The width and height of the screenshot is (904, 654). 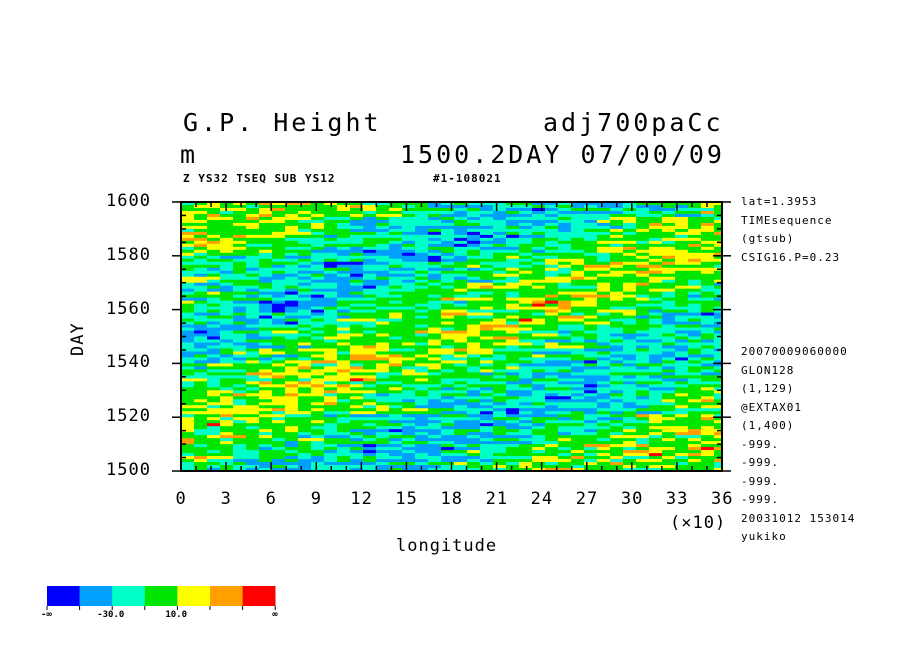 I want to click on run-name: adj700paCc, so click(x=633, y=122).